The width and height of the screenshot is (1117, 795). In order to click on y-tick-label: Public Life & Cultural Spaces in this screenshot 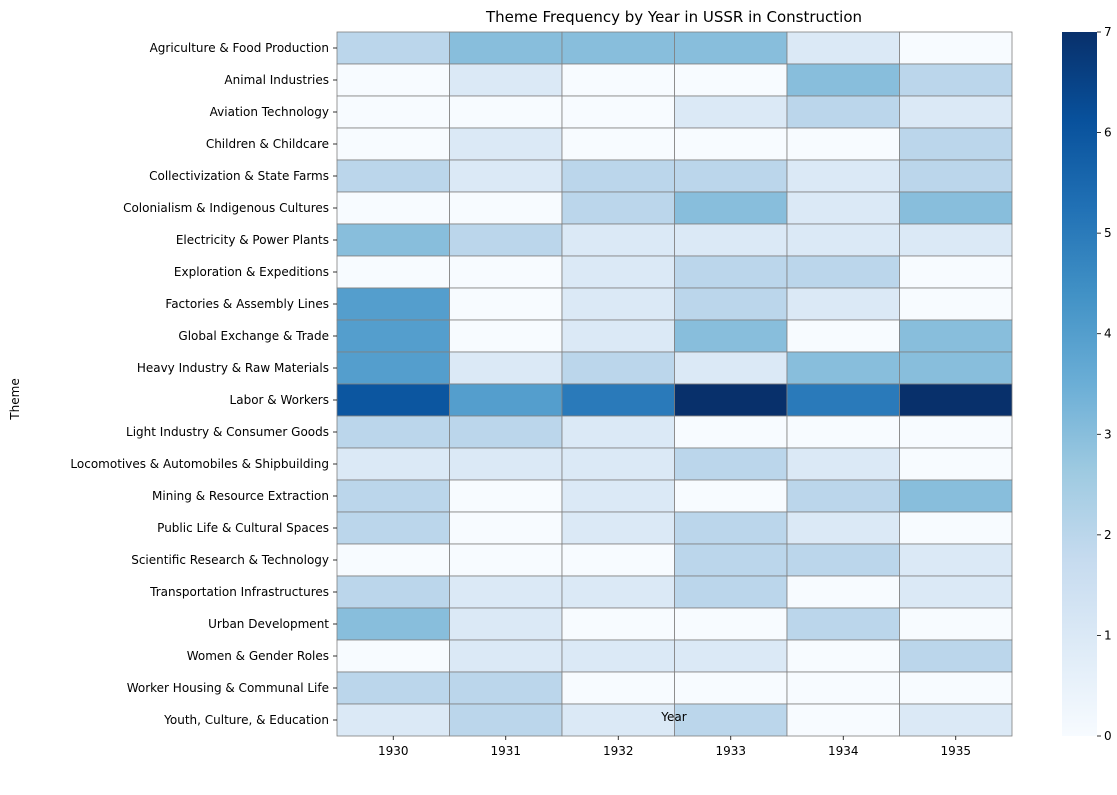, I will do `click(243, 528)`.